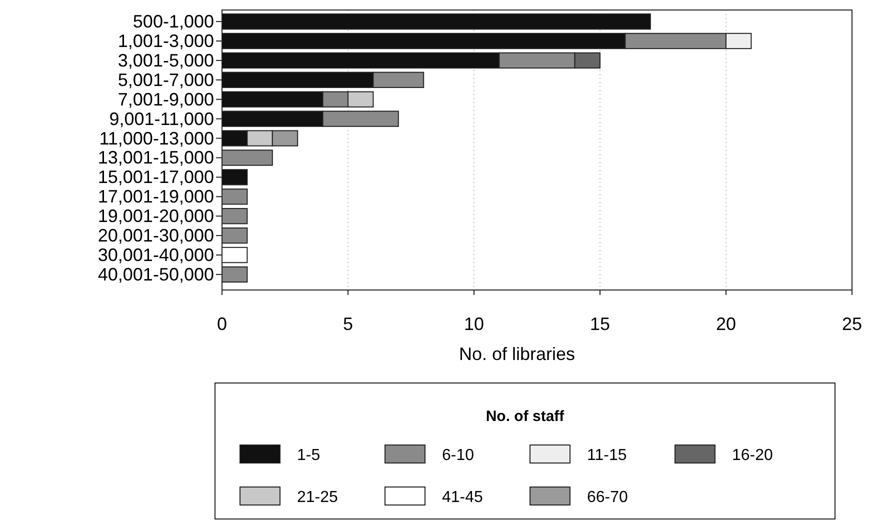  Describe the element at coordinates (156, 138) in the screenshot. I see `y-tick-label: 11,000-13,000` at that location.